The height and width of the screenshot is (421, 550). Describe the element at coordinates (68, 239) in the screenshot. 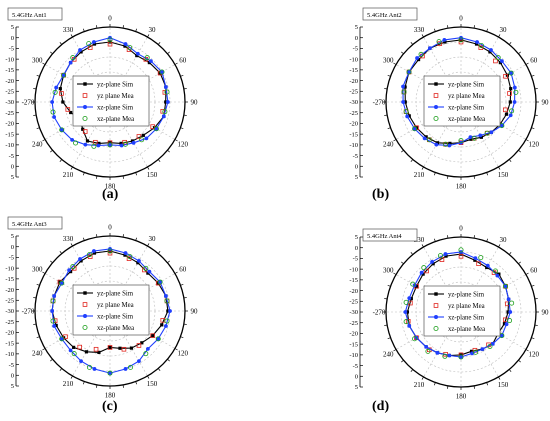

I see `angle-tick-label: 330` at that location.